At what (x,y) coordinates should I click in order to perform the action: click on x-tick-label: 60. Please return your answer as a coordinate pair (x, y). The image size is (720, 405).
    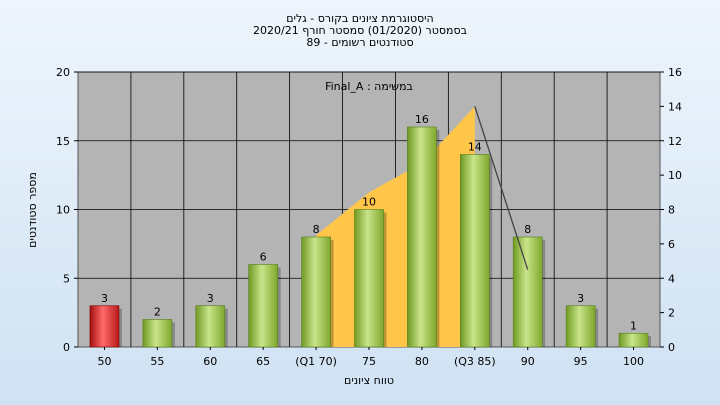
    Looking at the image, I should click on (210, 361).